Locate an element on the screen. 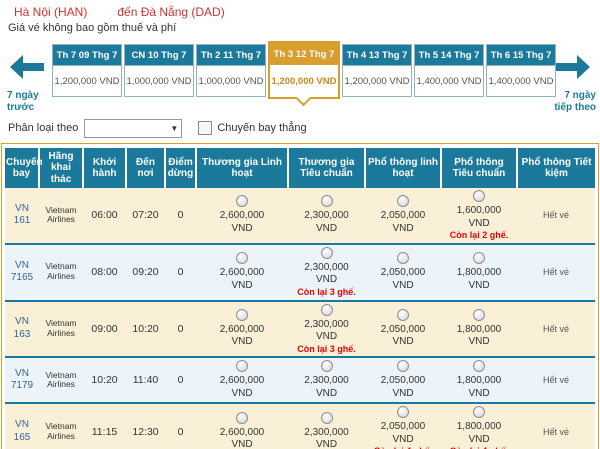 The height and width of the screenshot is (449, 600). date-card-selected: Th 3 12 Thg 7 1,200,000 VND is located at coordinates (304, 70).